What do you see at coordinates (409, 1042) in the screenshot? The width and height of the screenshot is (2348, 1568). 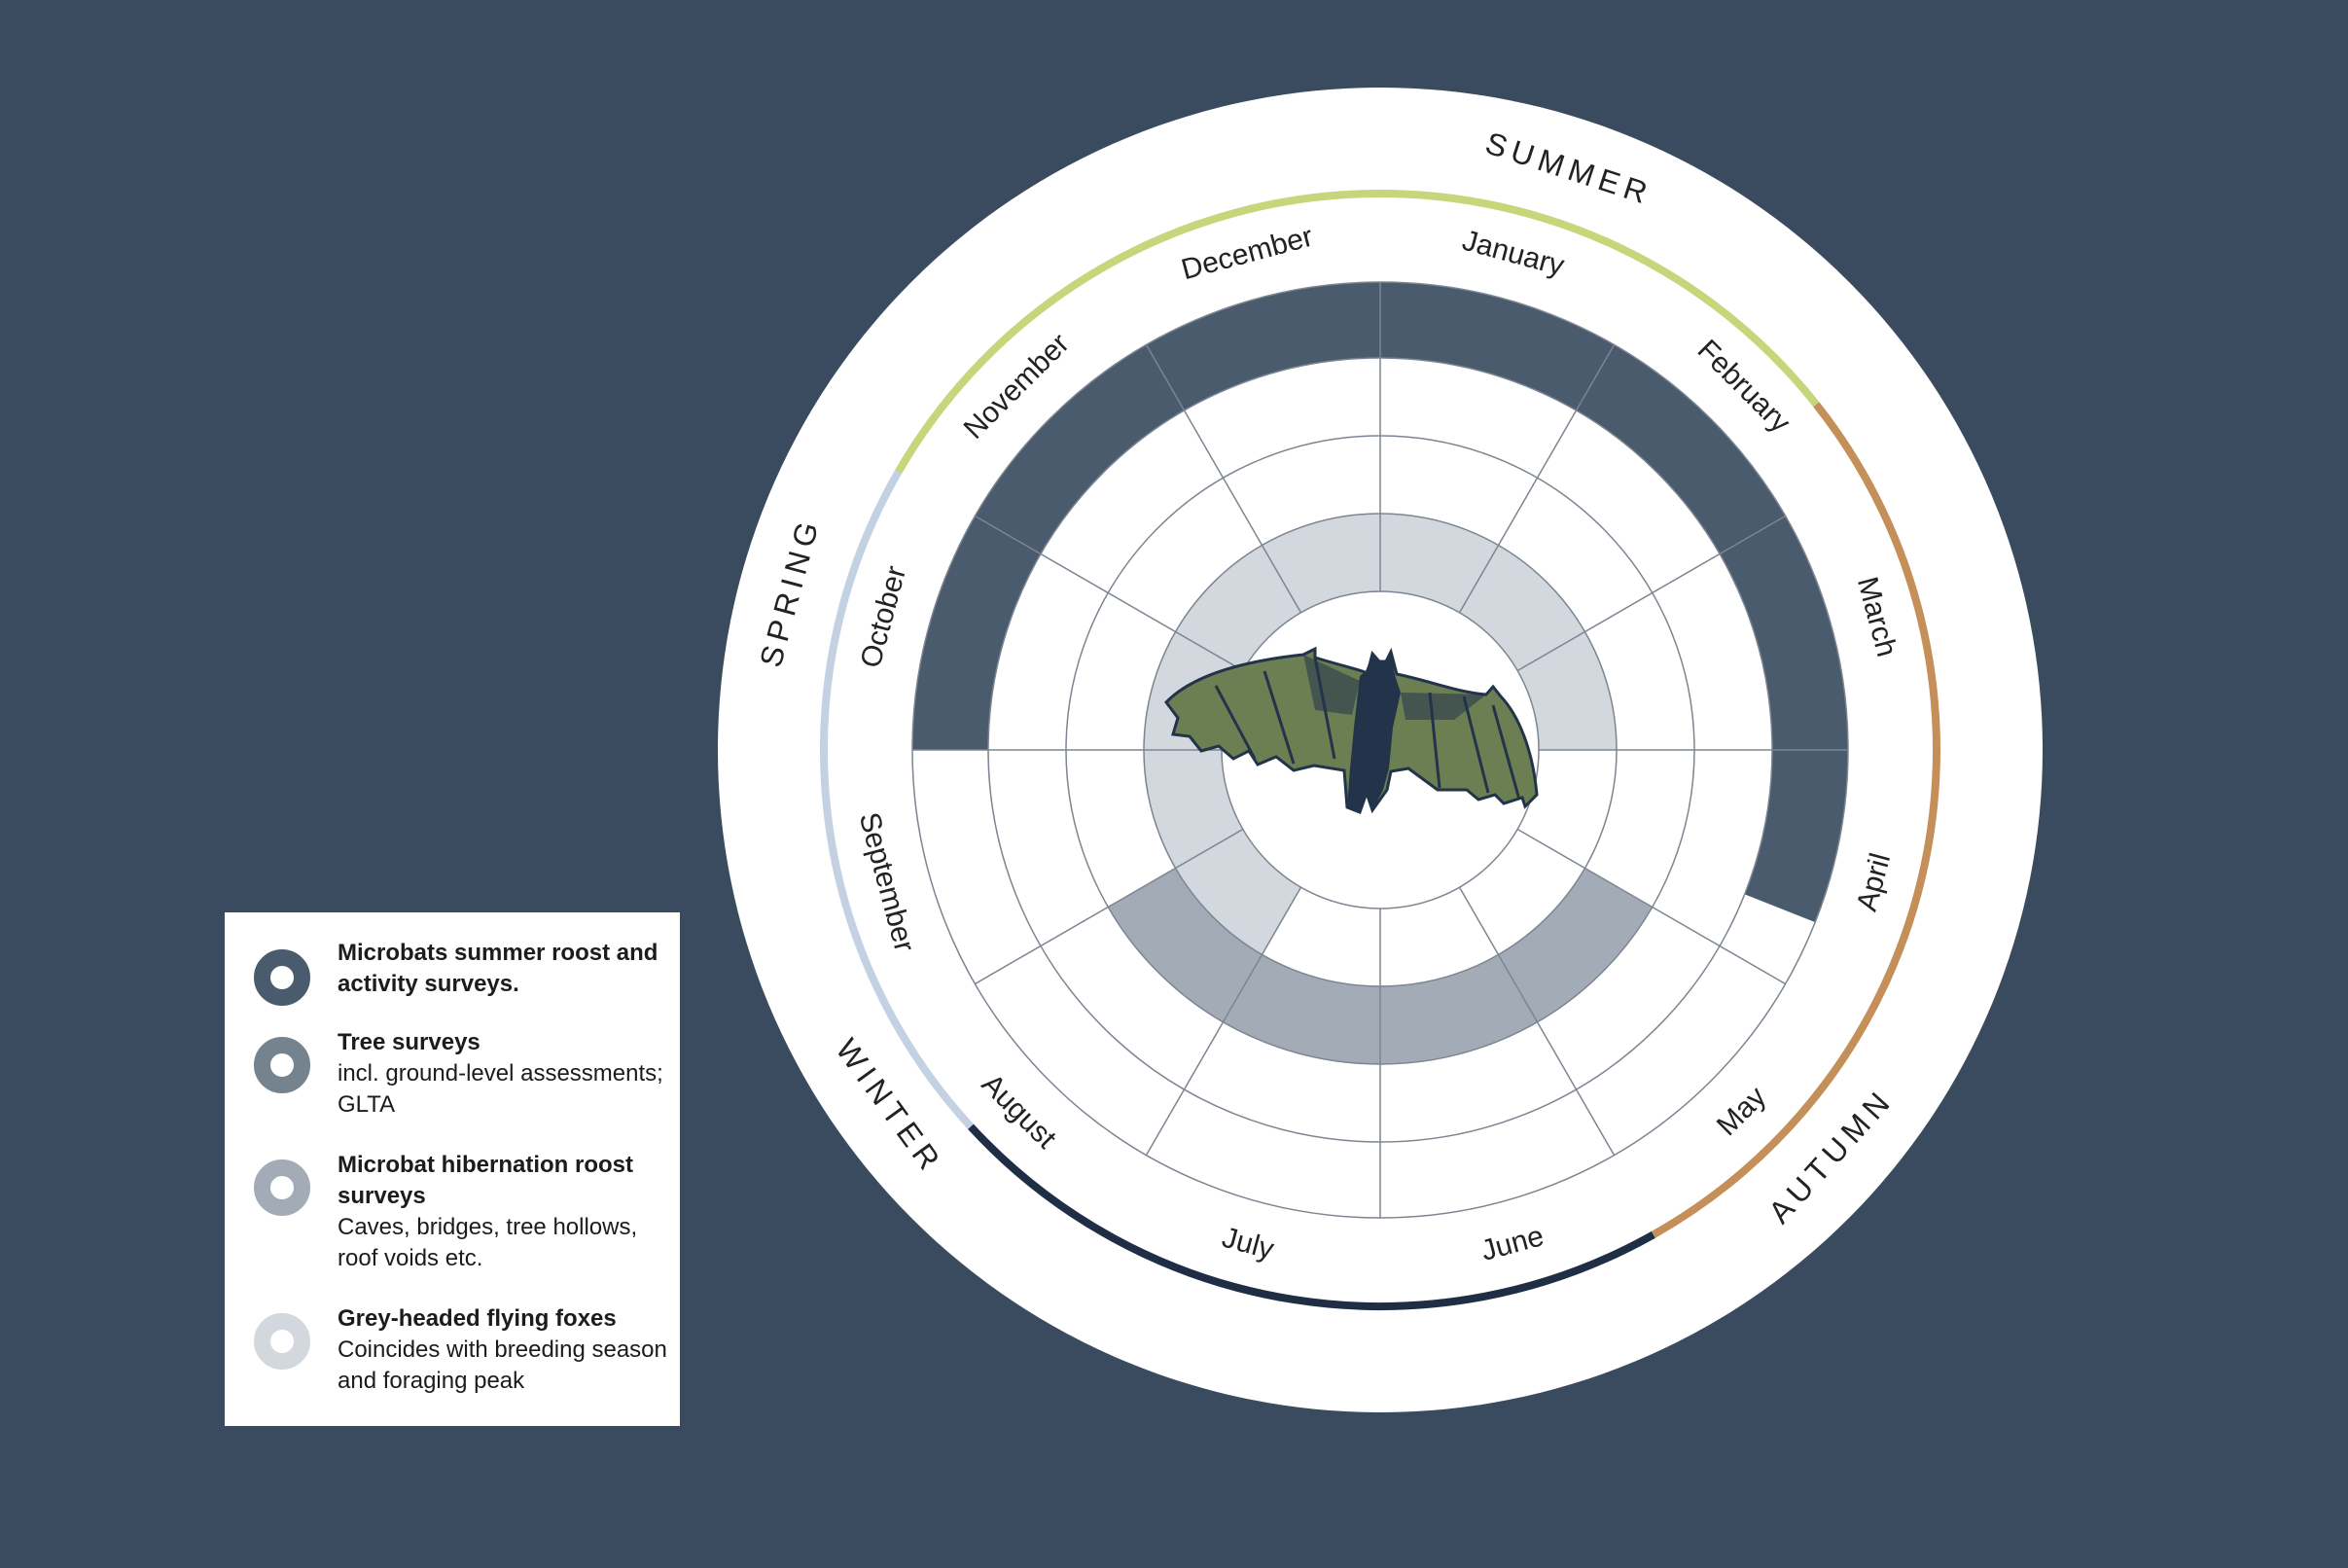 I see `legend-title: Tree surveys` at bounding box center [409, 1042].